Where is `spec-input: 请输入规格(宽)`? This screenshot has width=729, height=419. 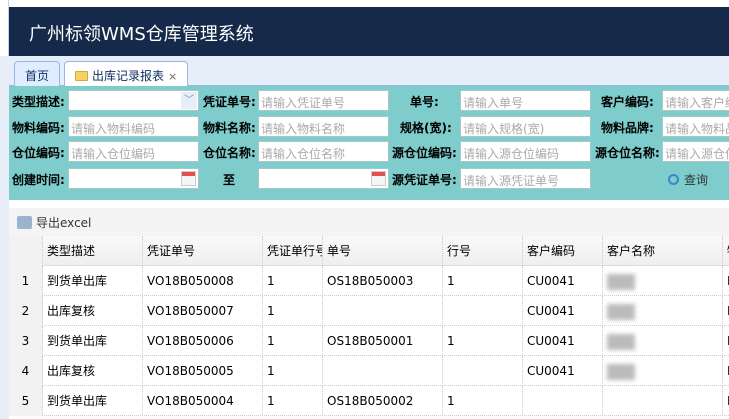 spec-input: 请输入规格(宽) is located at coordinates (525, 126).